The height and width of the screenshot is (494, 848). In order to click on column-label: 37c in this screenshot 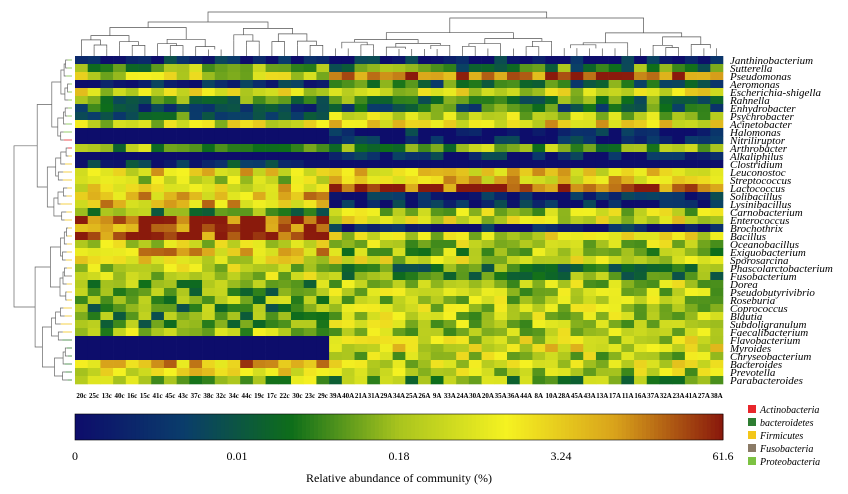, I will do `click(196, 396)`.